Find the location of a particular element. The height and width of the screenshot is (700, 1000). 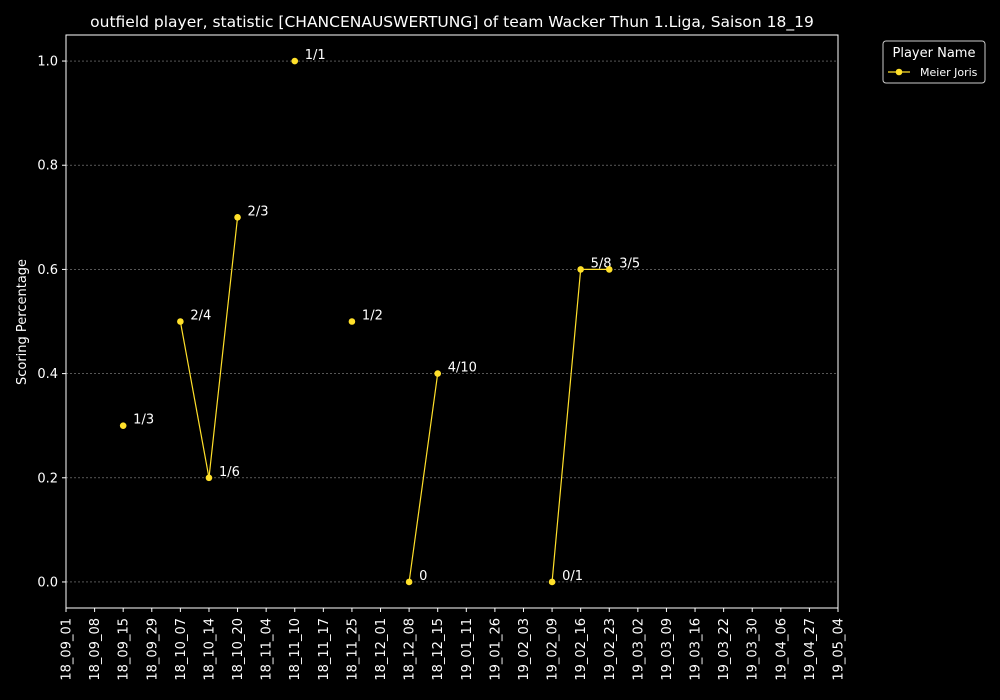

x-tick-label: 19_04_27 is located at coordinates (810, 649).